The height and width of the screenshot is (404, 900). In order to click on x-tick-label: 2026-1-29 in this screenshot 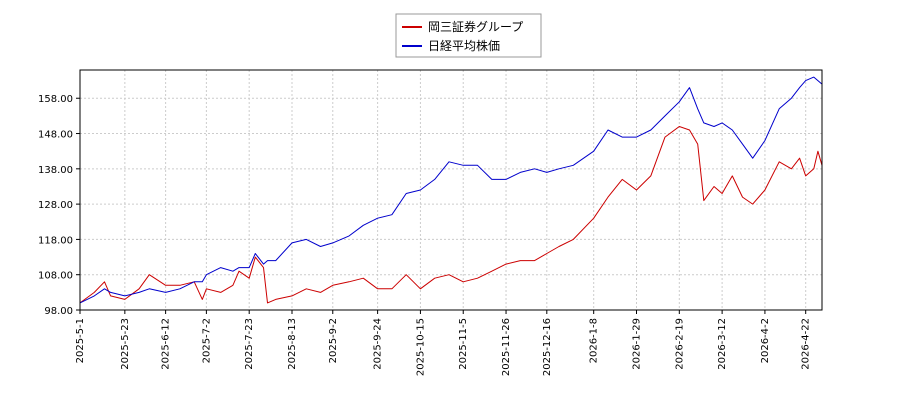, I will do `click(637, 344)`.